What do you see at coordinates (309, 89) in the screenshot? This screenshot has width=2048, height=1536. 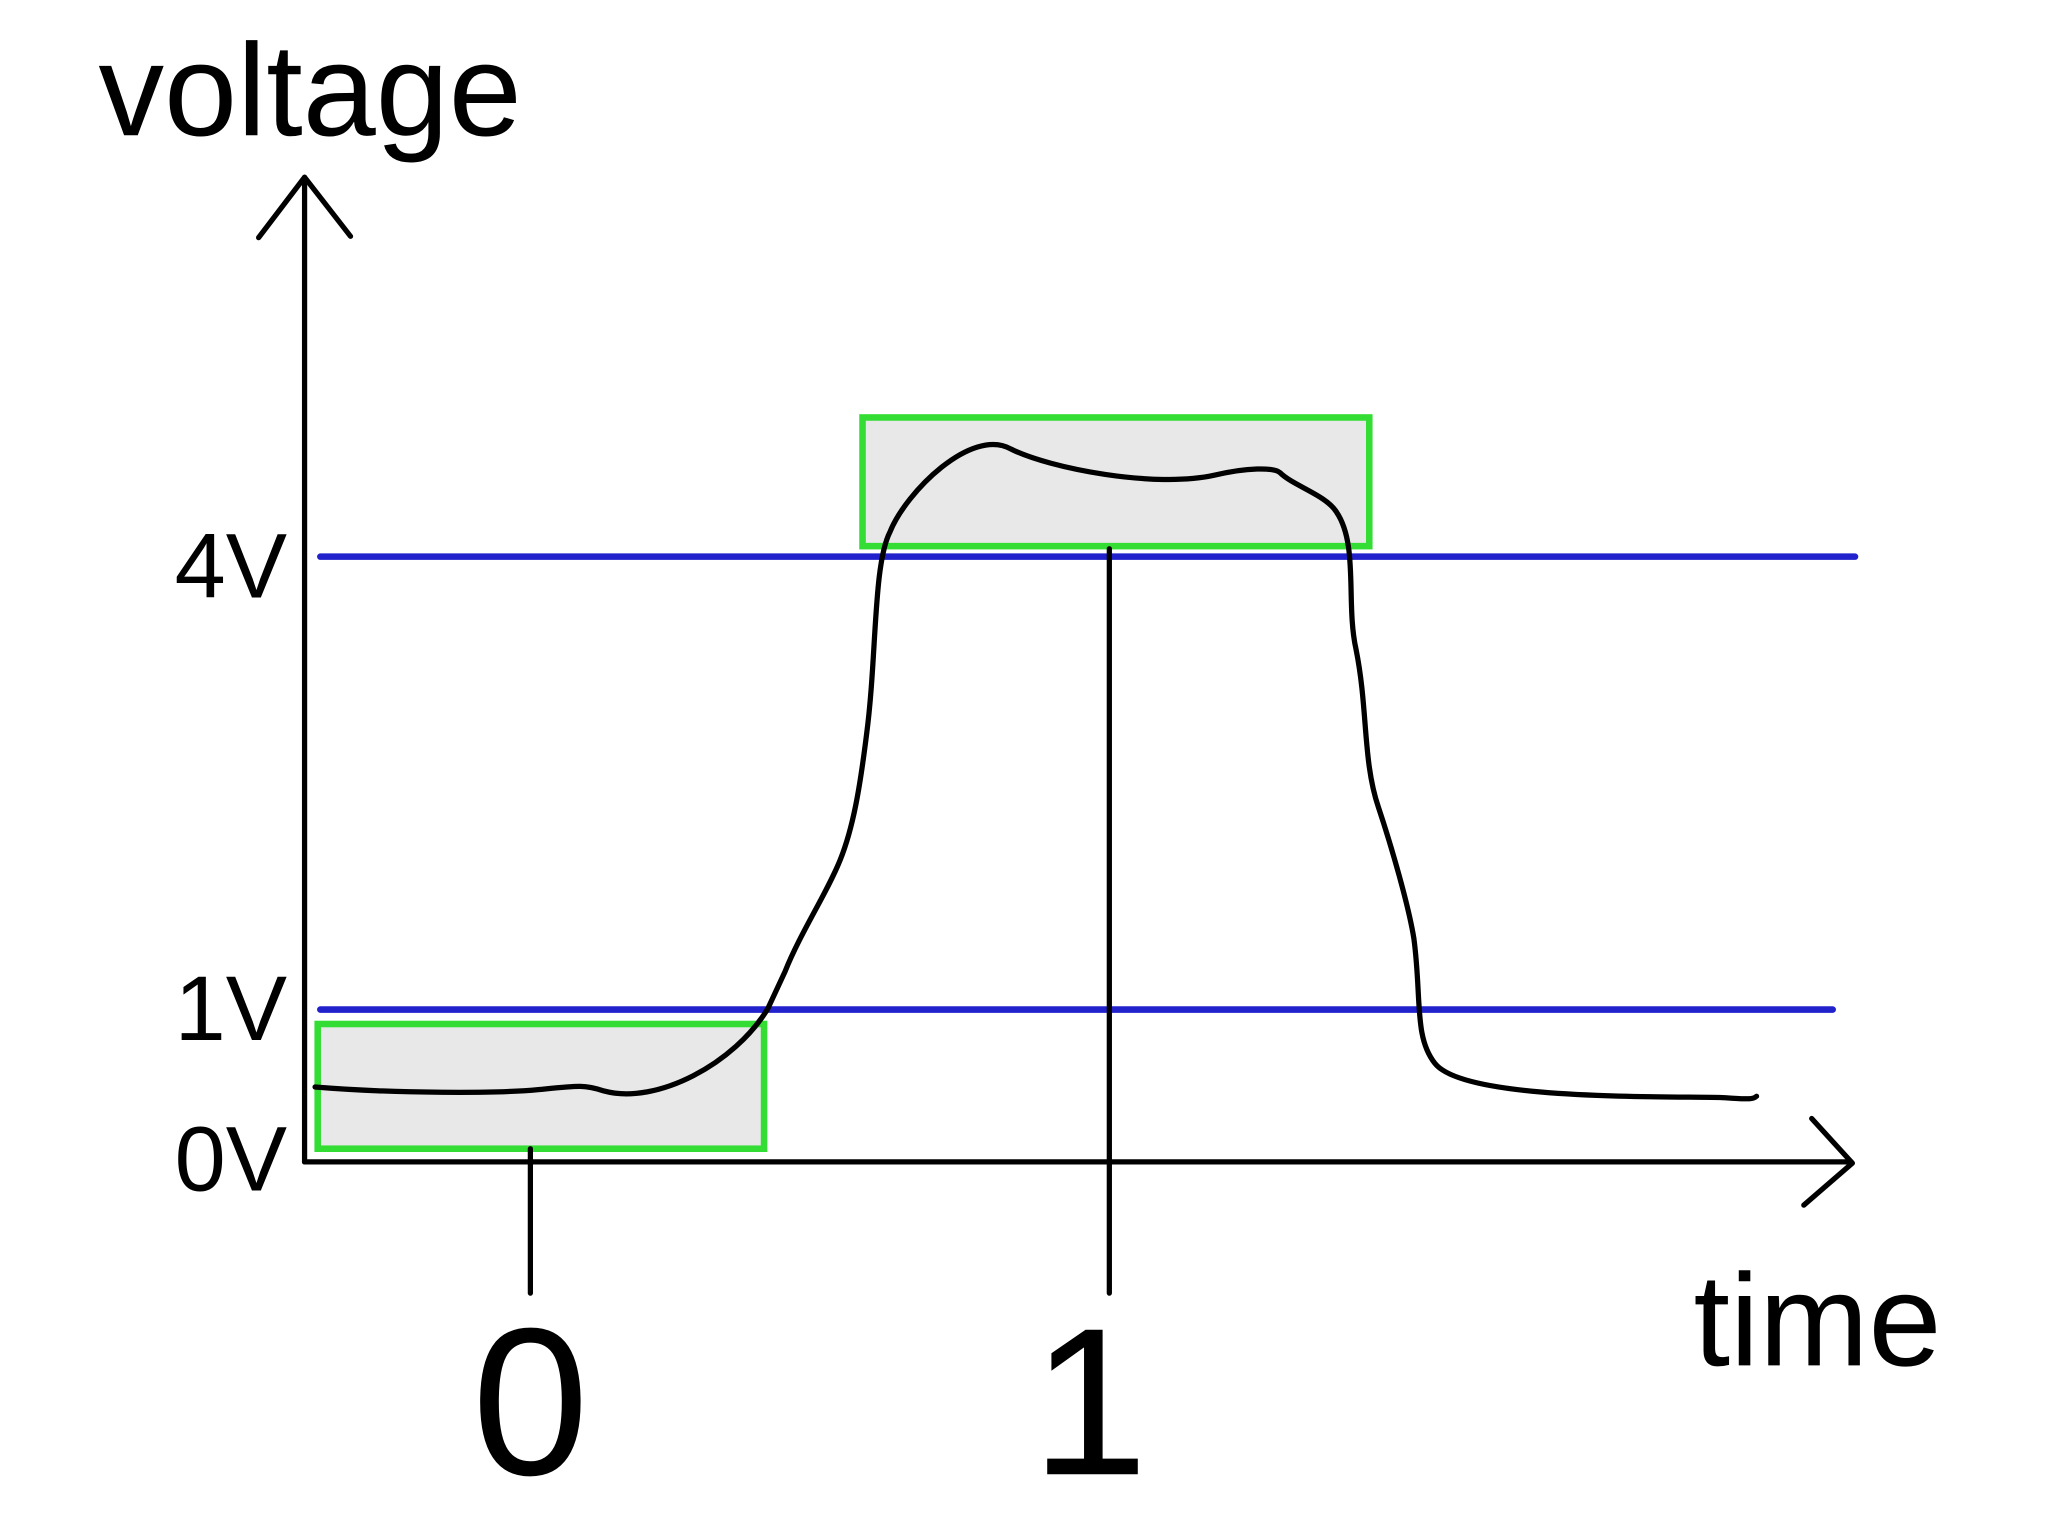 I see `y-axis-label: voltage` at bounding box center [309, 89].